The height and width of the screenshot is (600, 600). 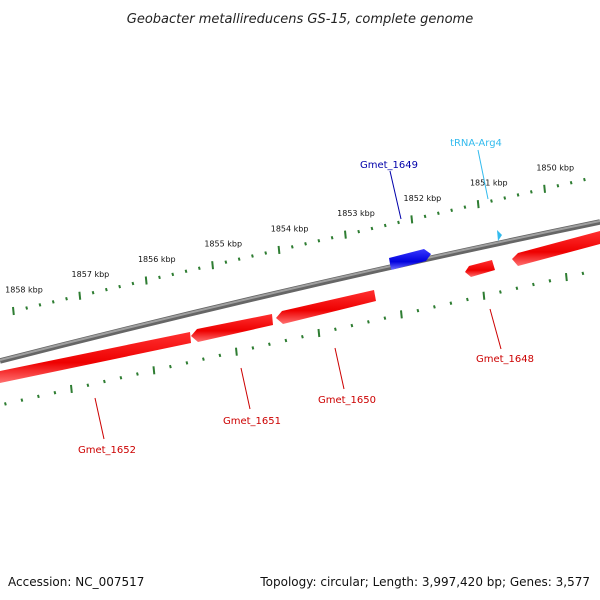 What do you see at coordinates (245, 388) in the screenshot?
I see `gmet-1651-callout` at bounding box center [245, 388].